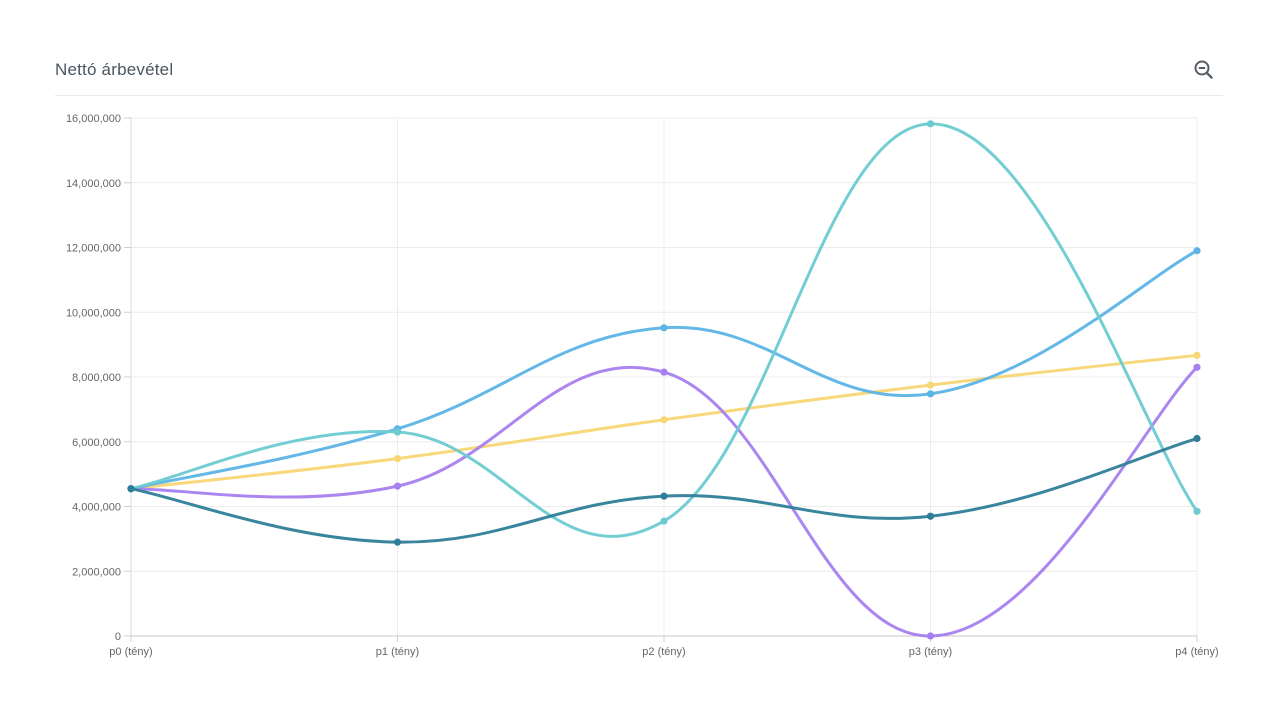  What do you see at coordinates (96, 443) in the screenshot?
I see `y-tick-label: 6,000,000` at bounding box center [96, 443].